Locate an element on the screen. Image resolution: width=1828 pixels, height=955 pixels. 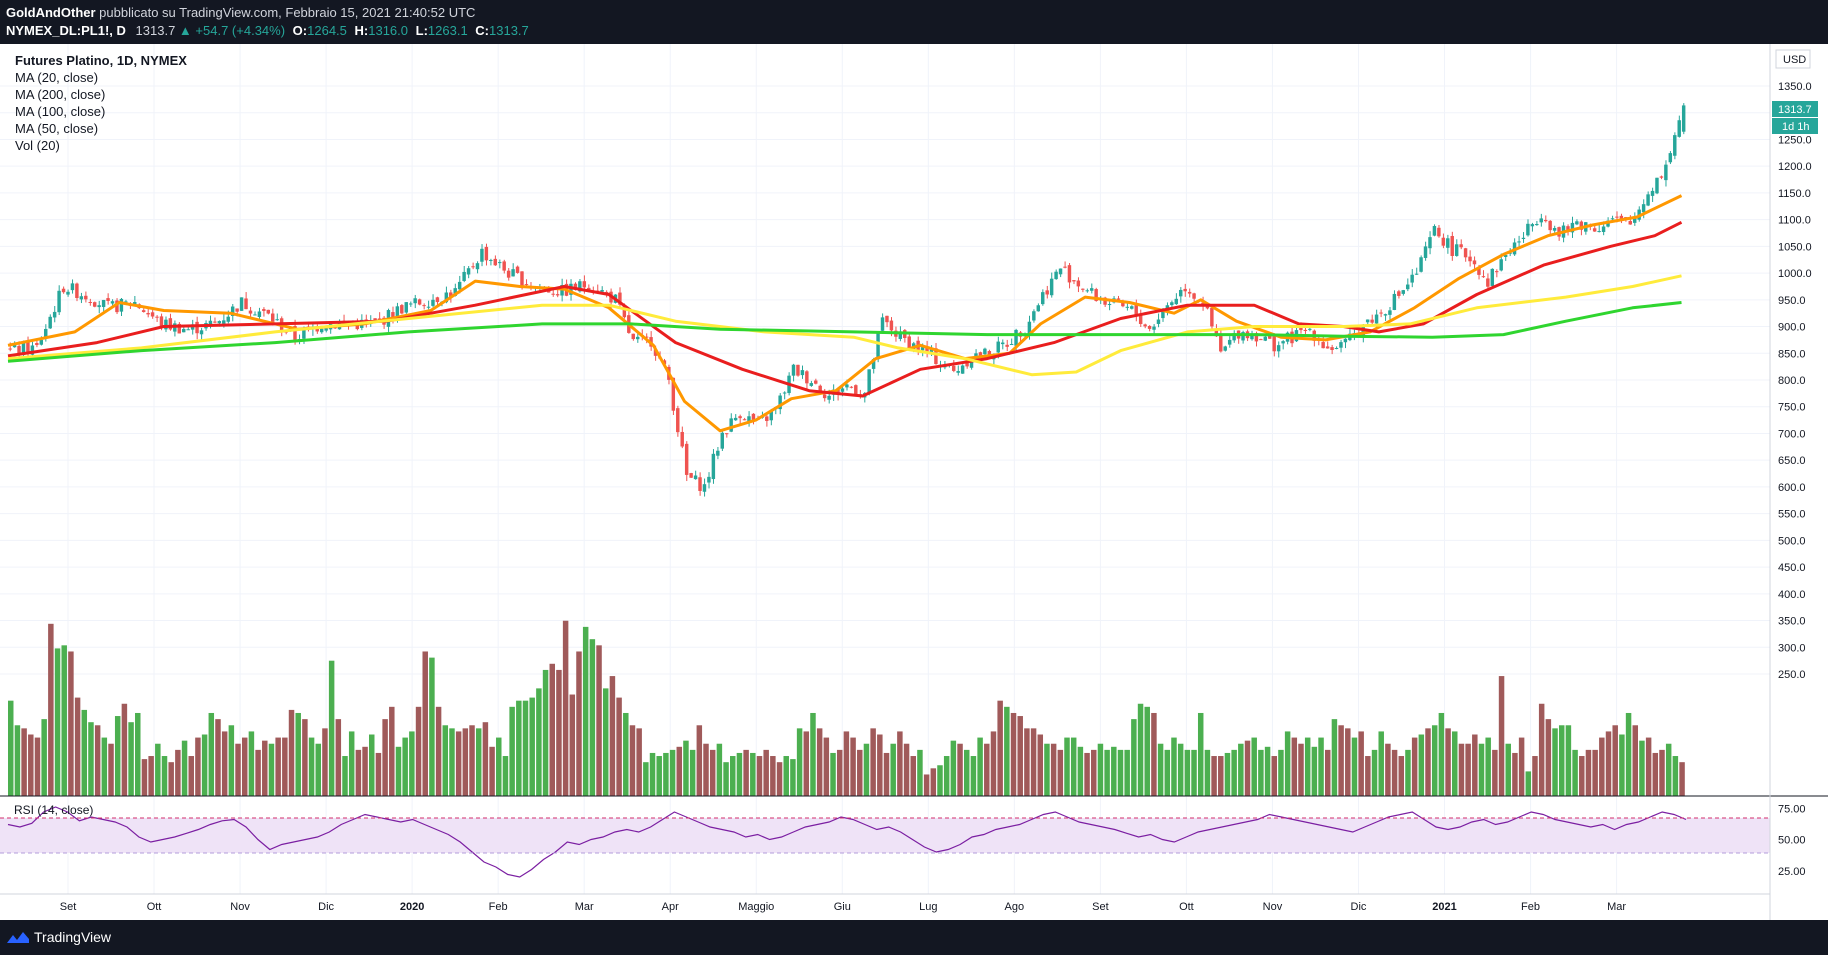
brand-name: TradingView is located at coordinates (73, 937).